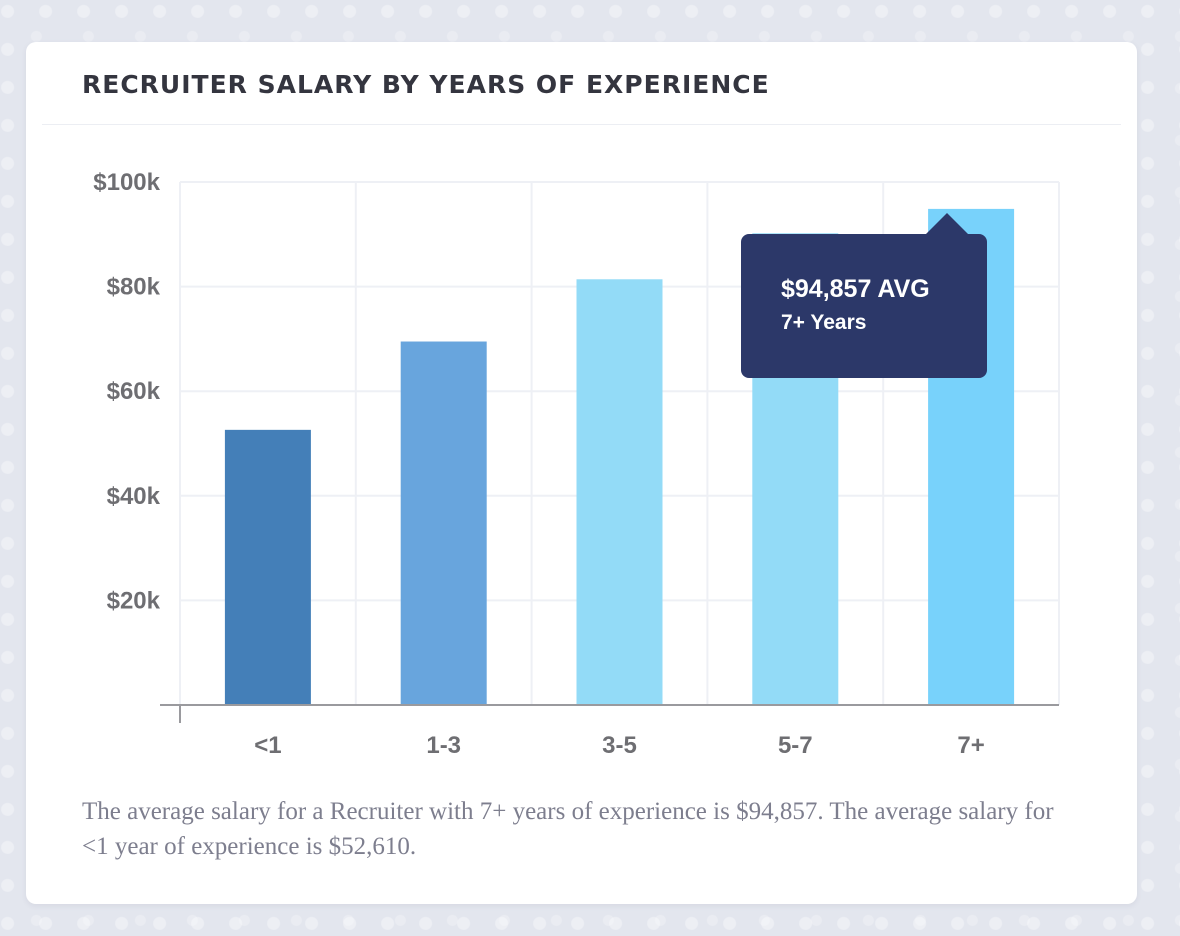 Image resolution: width=1180 pixels, height=936 pixels. Describe the element at coordinates (443, 745) in the screenshot. I see `x-tick-label: 1-3` at that location.